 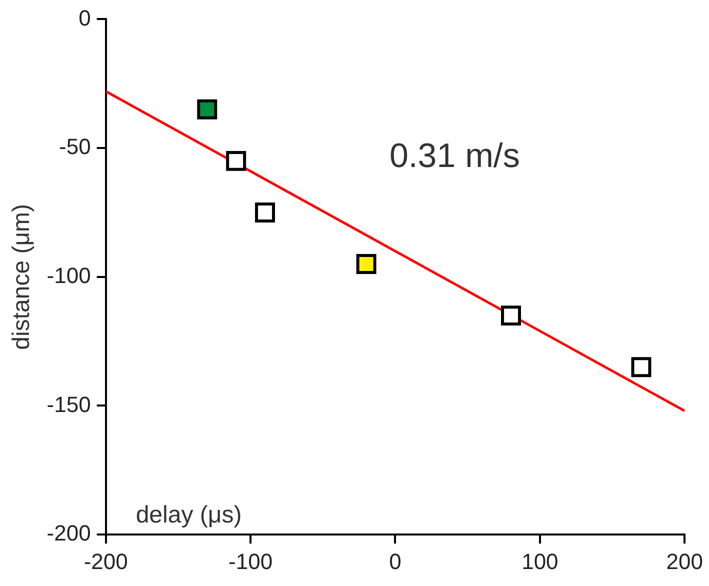 I want to click on x-tick-label: 200, so click(x=685, y=561).